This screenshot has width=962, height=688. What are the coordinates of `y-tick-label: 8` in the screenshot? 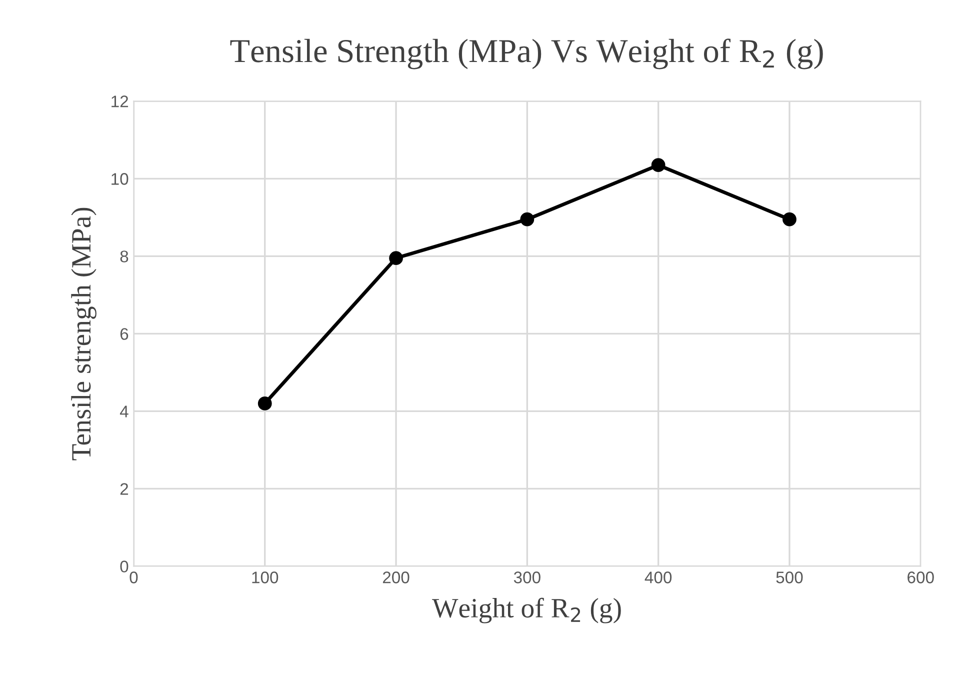 It's located at (124, 256).